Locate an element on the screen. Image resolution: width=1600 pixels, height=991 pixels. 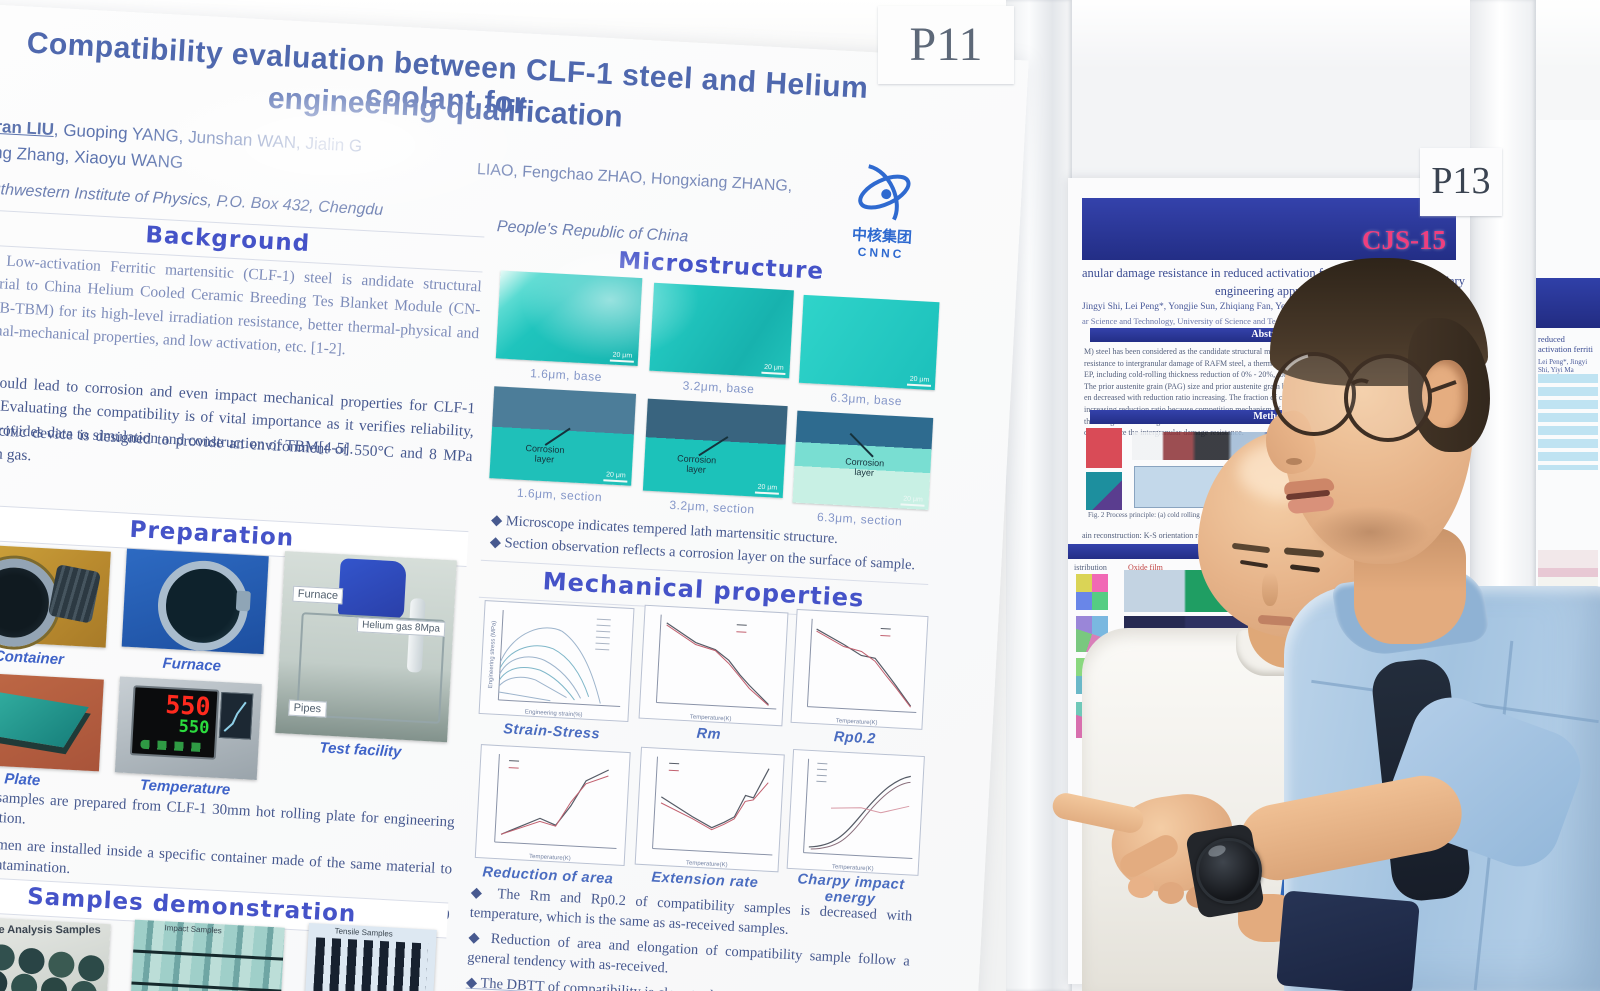
micrograph-caption: 3.2μm, section is located at coordinates (712, 507).